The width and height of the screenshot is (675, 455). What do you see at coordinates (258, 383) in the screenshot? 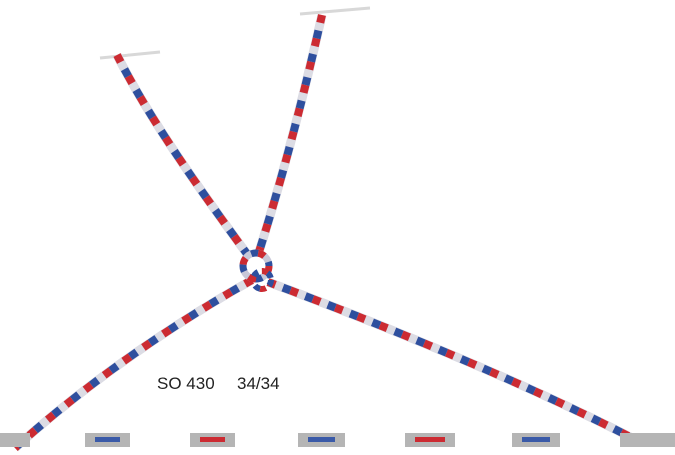
I see `size-code: 34/34` at bounding box center [258, 383].